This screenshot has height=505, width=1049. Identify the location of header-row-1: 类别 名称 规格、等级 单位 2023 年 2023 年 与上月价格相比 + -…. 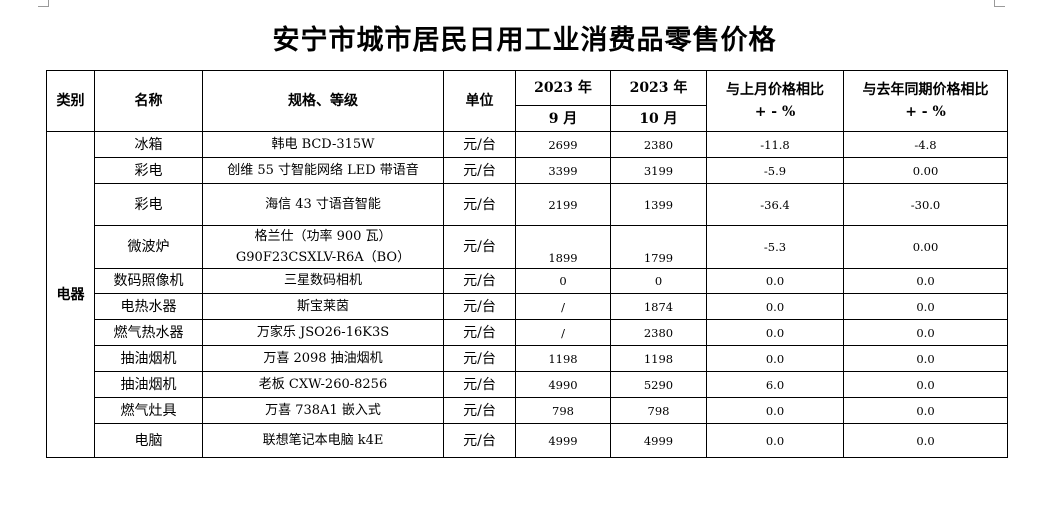
(527, 101).